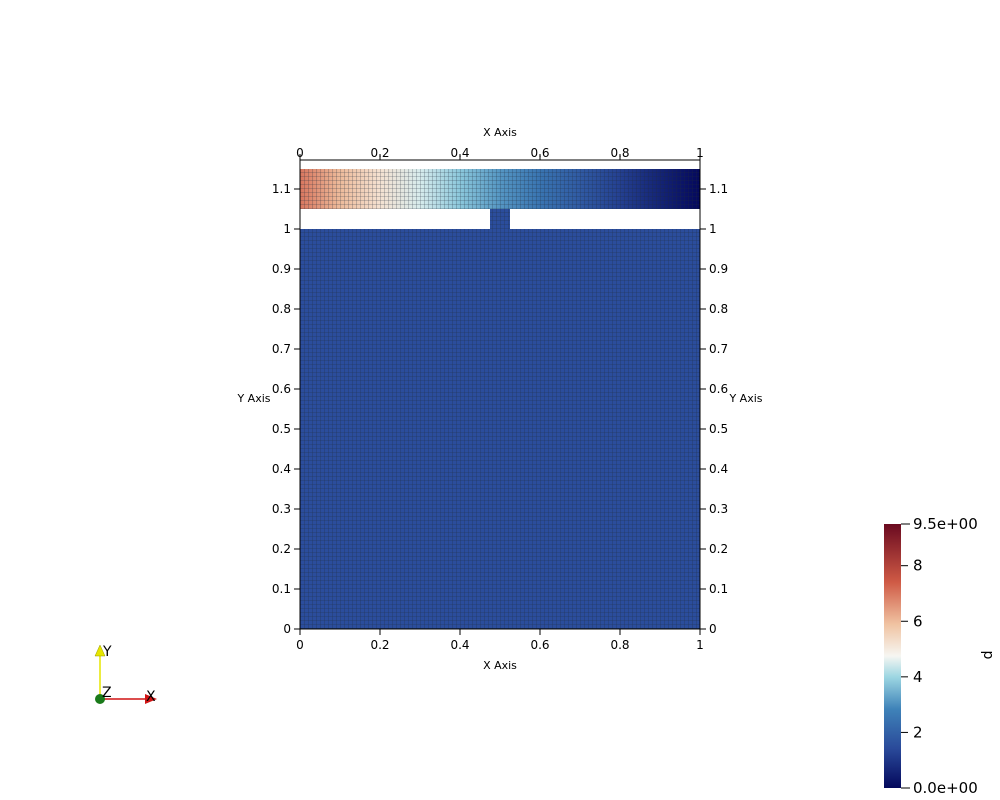 The image size is (1000, 800). I want to click on y-tick-label-right: 0.5, so click(718, 429).